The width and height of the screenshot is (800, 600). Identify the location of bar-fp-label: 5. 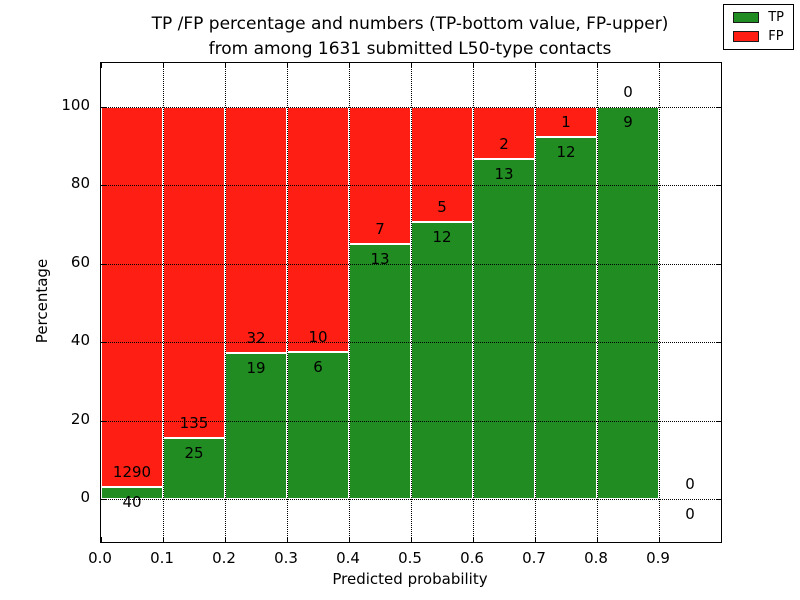
(442, 207).